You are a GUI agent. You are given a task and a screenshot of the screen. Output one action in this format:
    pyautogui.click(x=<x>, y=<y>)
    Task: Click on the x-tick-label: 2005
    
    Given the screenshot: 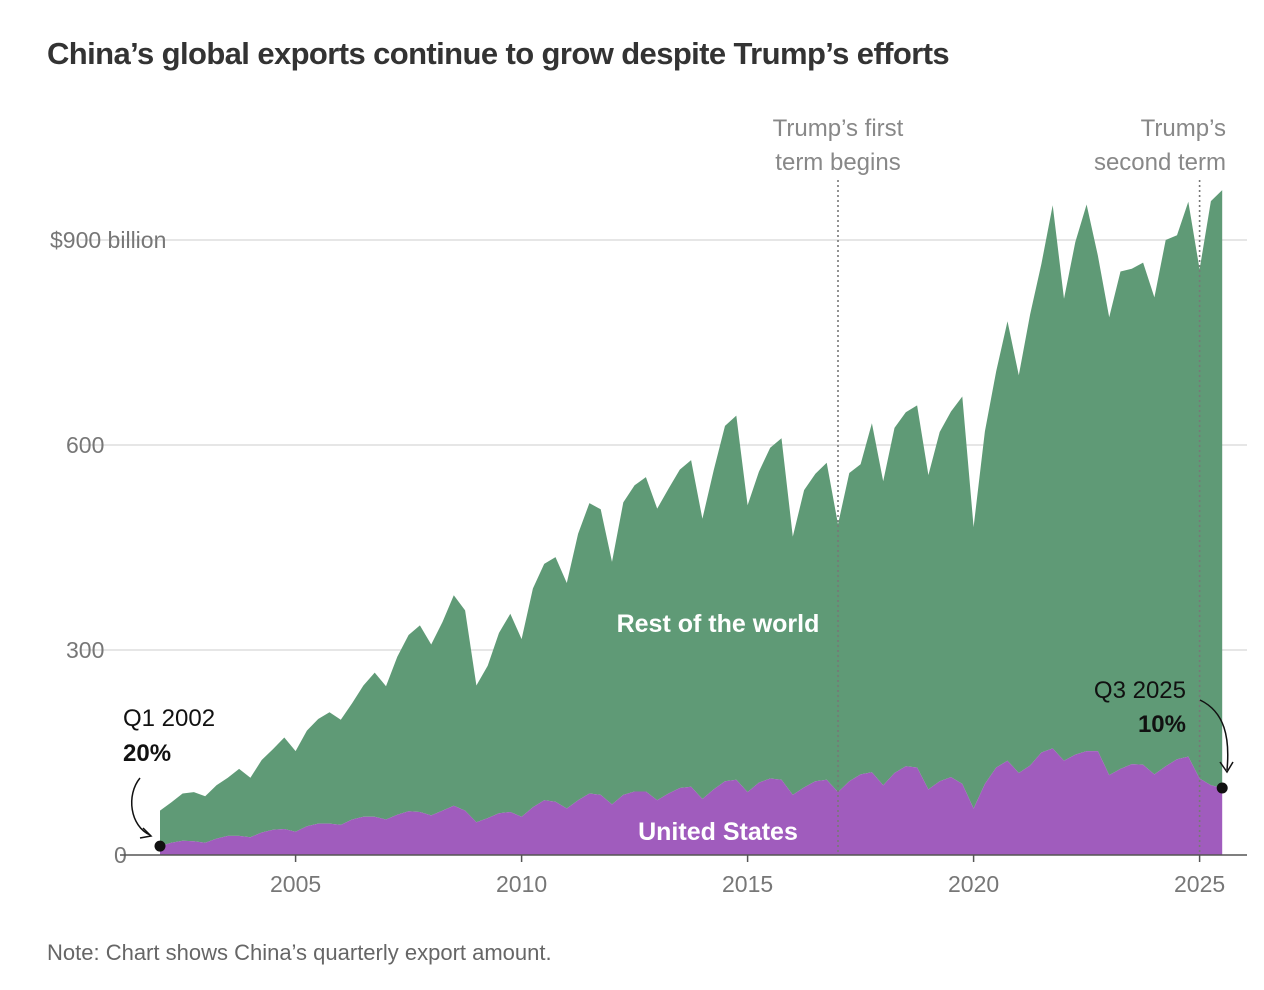 What is the action you would take?
    pyautogui.click(x=295, y=884)
    